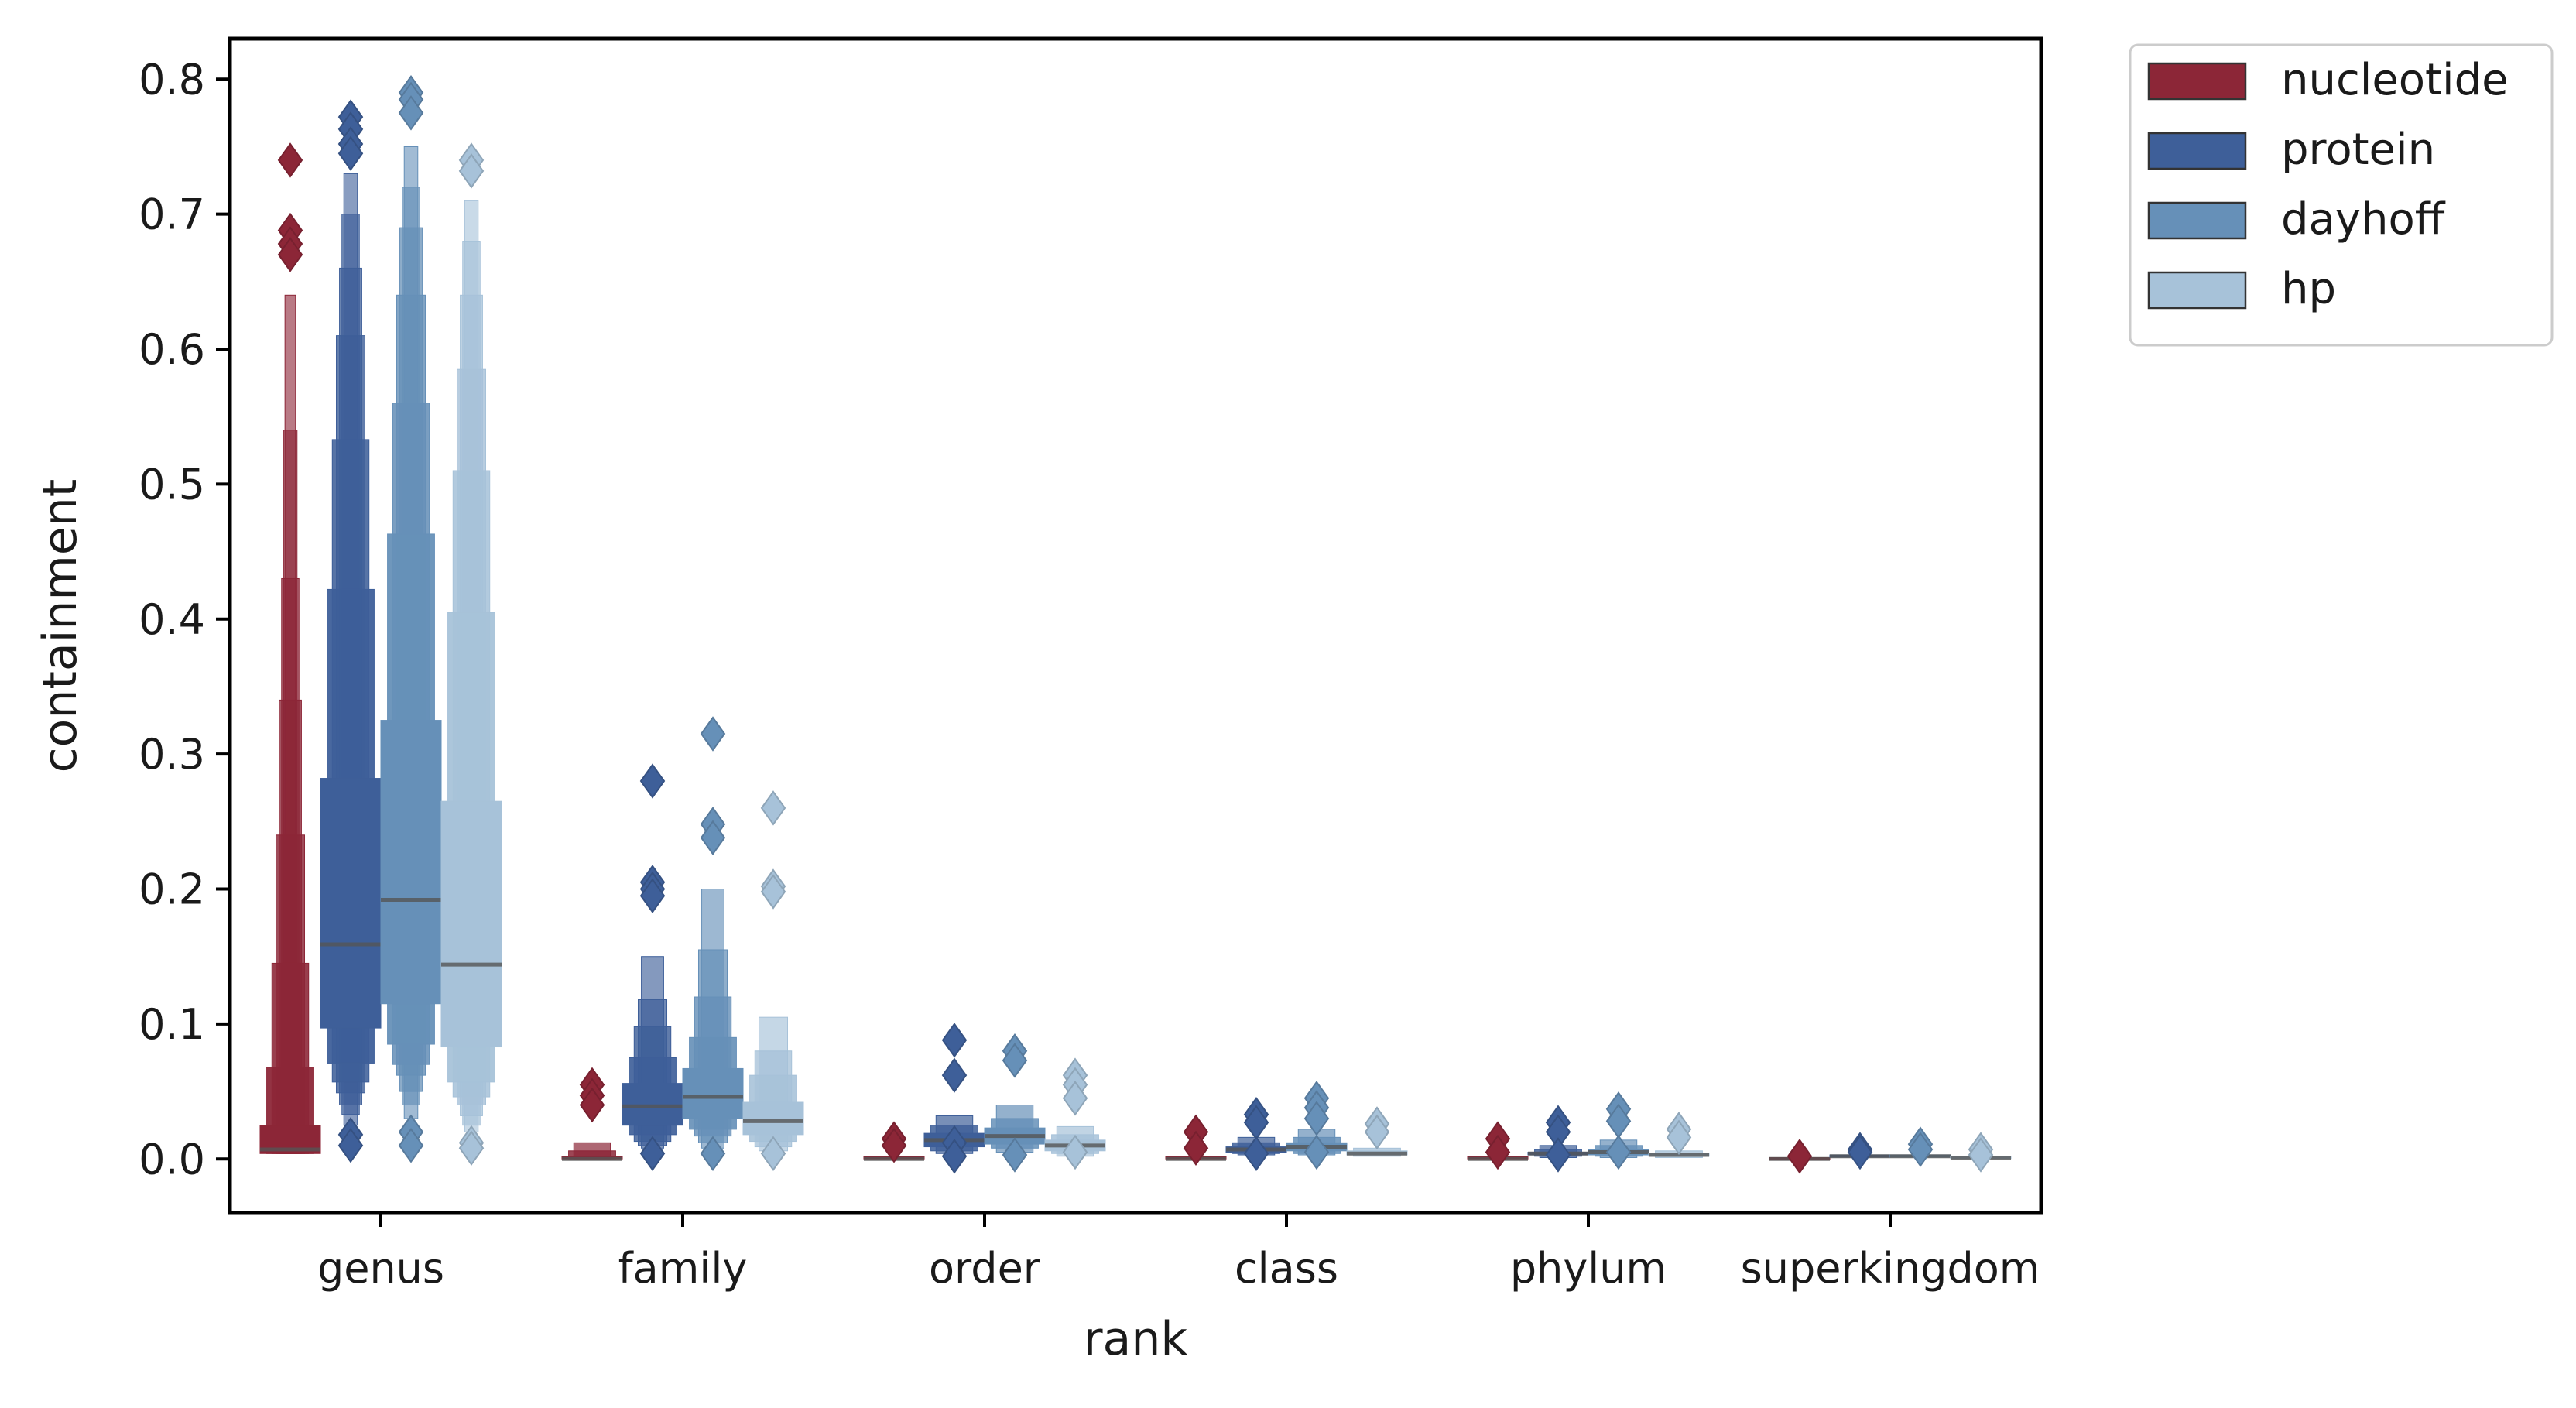 Image resolution: width=2576 pixels, height=1408 pixels. Describe the element at coordinates (380, 1268) in the screenshot. I see `x-tick-label: genus` at that location.